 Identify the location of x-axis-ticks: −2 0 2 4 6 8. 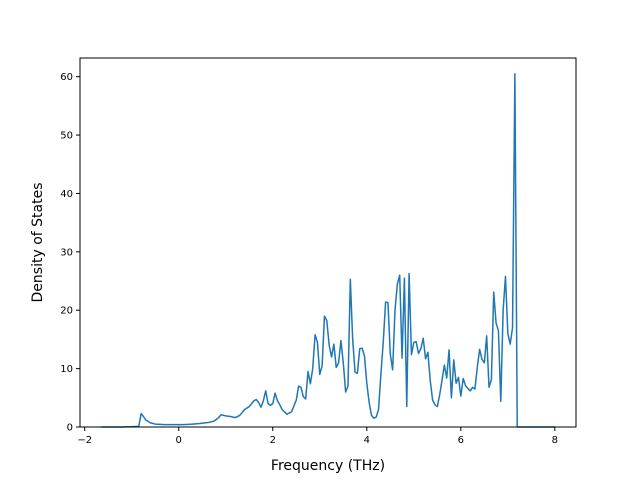
(317, 436).